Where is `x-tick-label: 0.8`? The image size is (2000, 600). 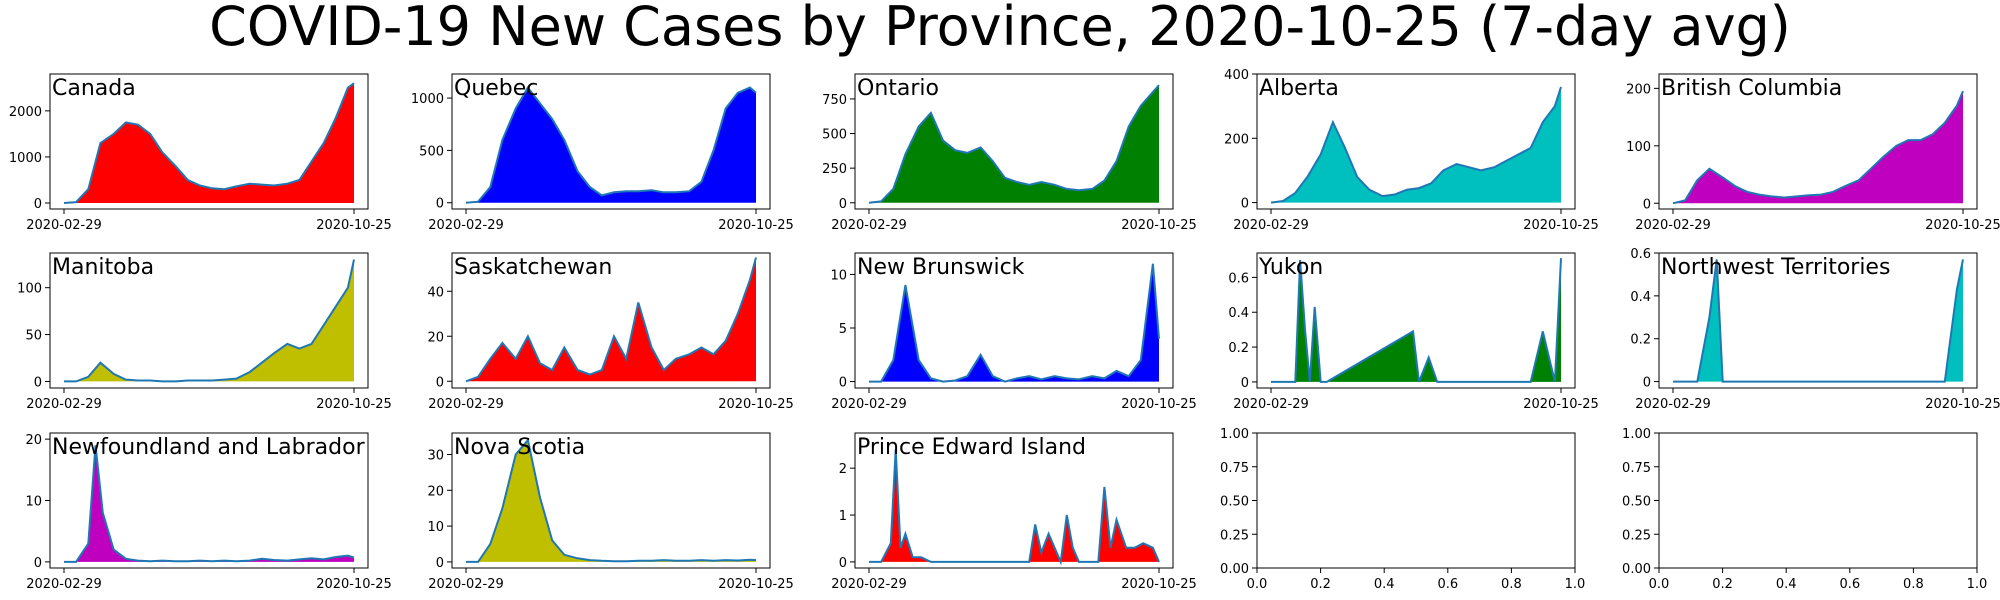 x-tick-label: 0.8 is located at coordinates (1511, 584).